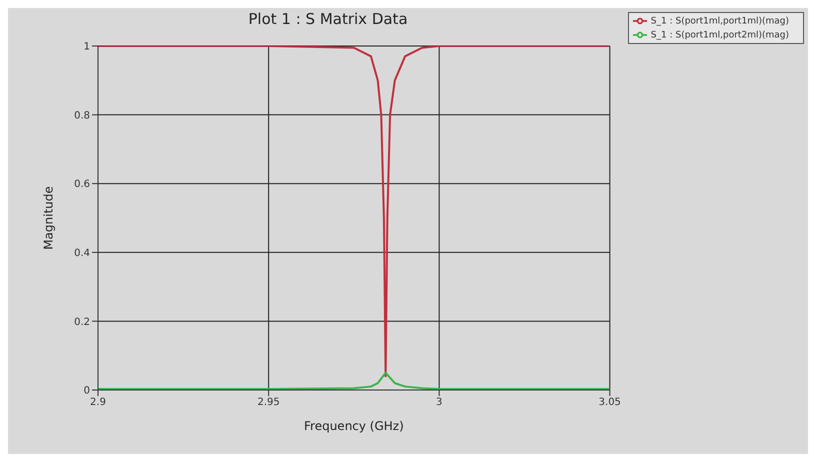  What do you see at coordinates (328, 19) in the screenshot?
I see `chart-title: Plot 1 : S Matrix Data` at bounding box center [328, 19].